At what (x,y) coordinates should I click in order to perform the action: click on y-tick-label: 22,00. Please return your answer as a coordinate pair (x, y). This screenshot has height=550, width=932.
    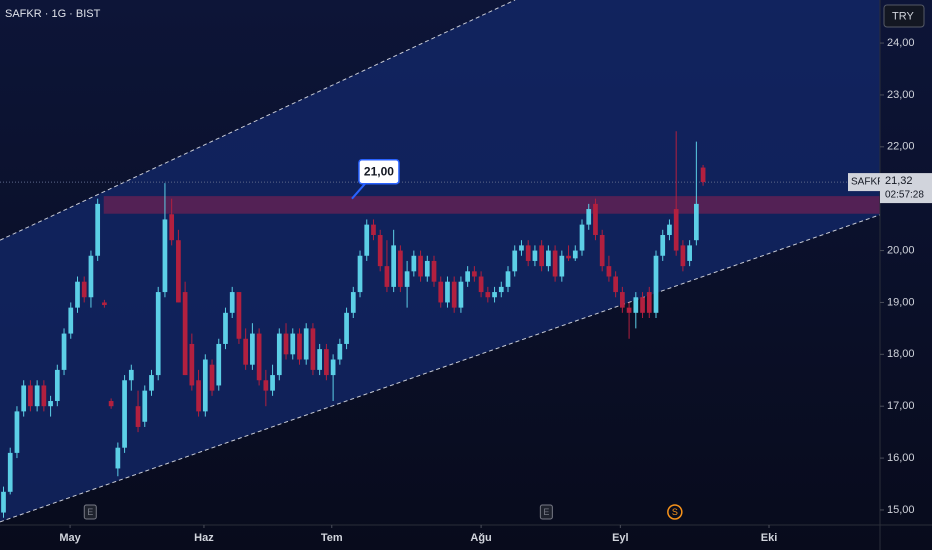
    Looking at the image, I should click on (901, 147).